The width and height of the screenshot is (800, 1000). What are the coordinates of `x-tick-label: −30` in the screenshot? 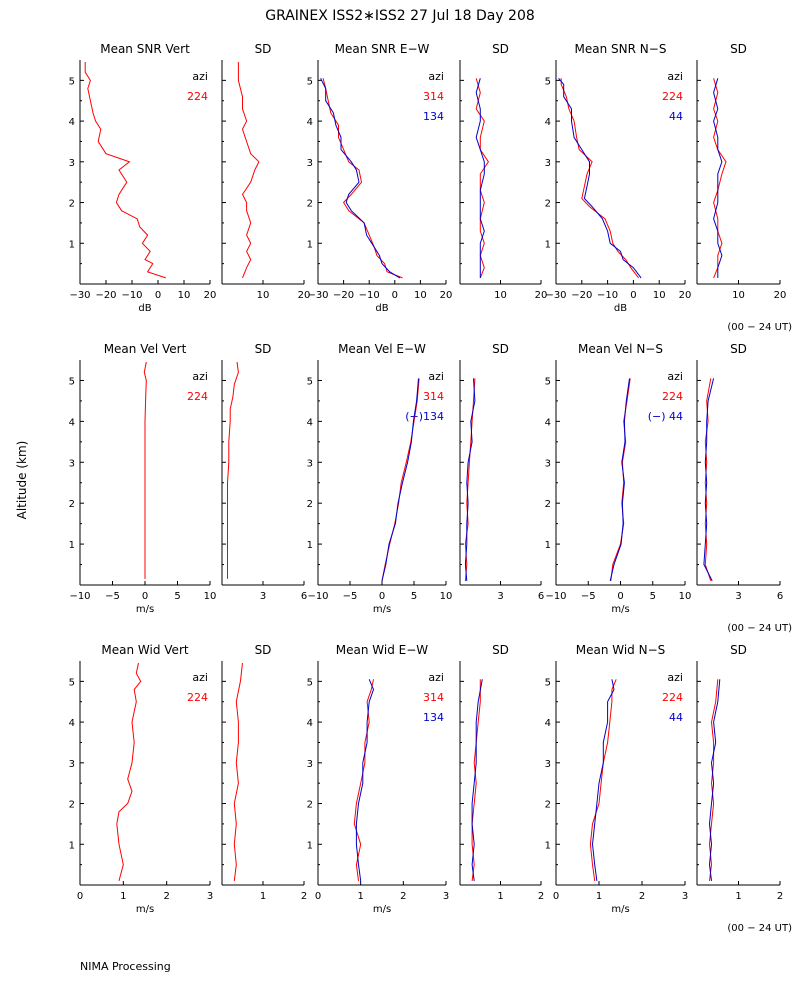 It's located at (79, 295).